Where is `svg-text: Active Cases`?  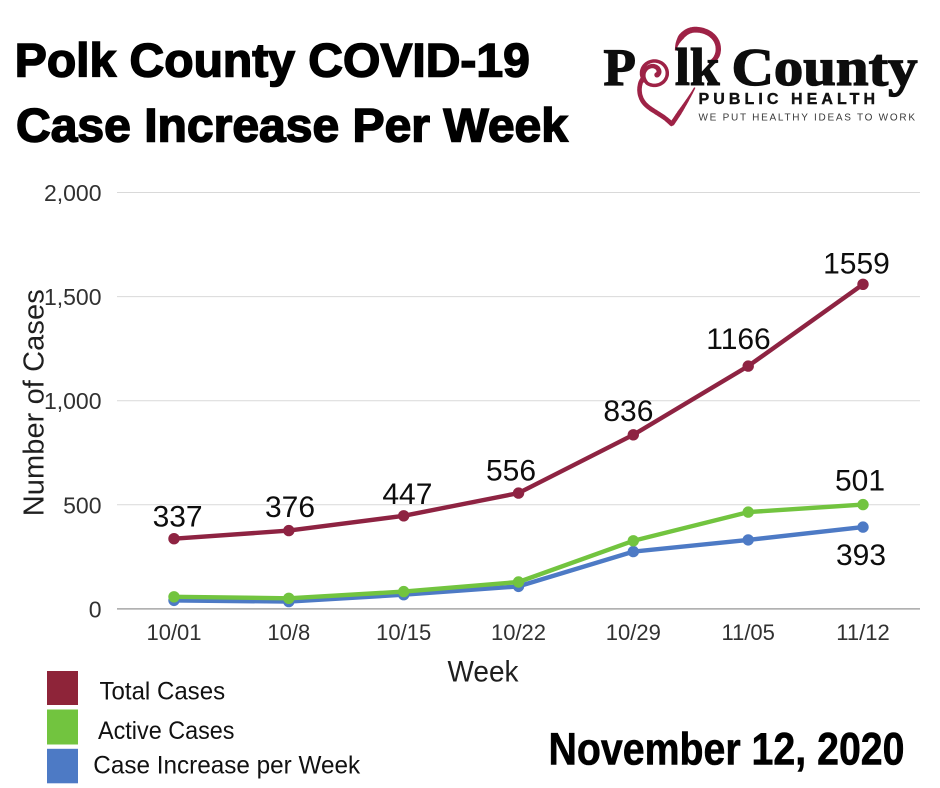 svg-text: Active Cases is located at coordinates (166, 731).